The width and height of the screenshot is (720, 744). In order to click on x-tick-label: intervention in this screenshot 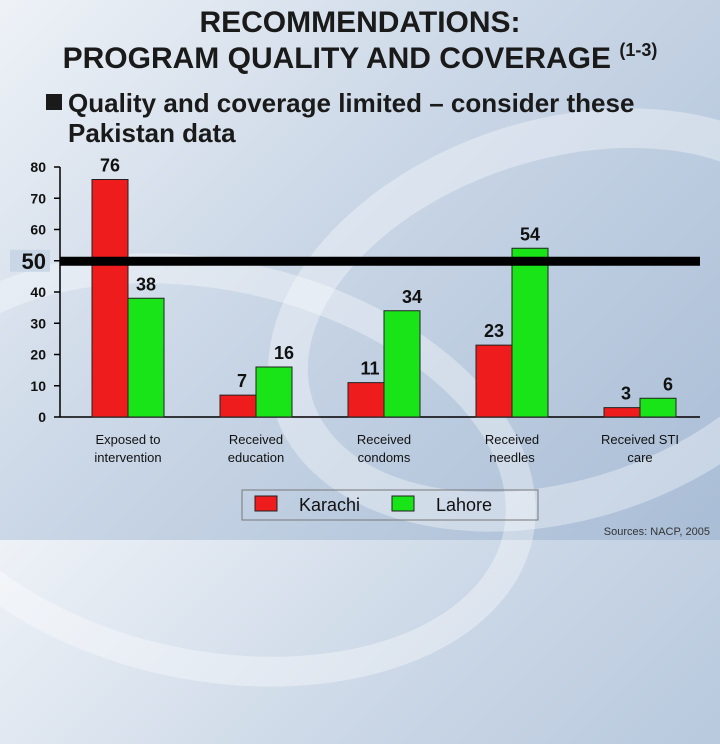, I will do `click(127, 457)`.